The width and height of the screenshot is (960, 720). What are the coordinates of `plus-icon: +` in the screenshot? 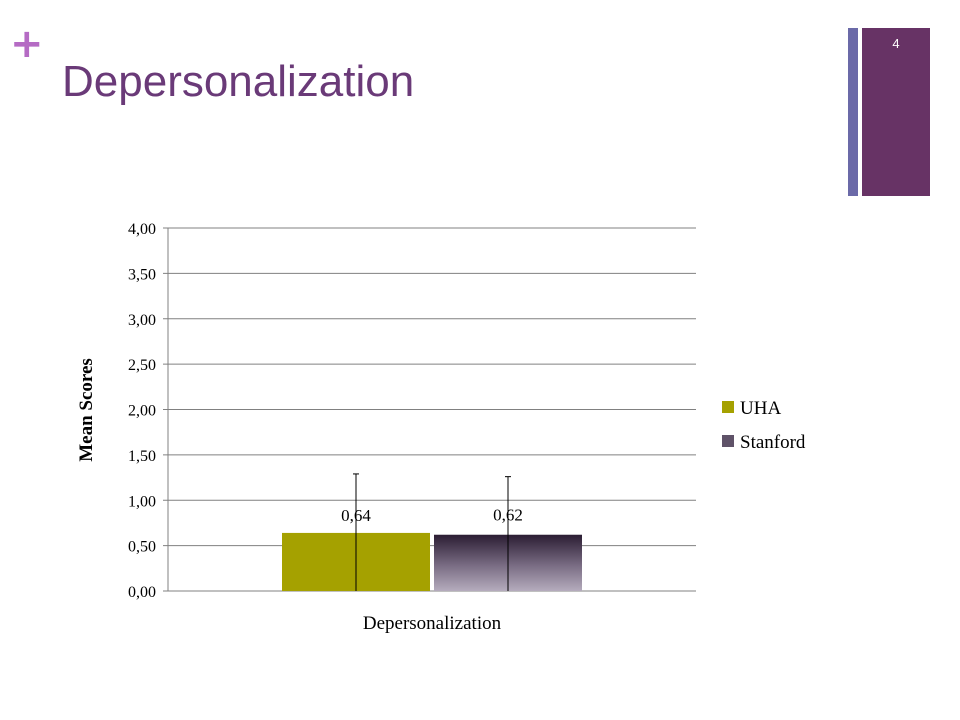 It's located at (27, 44).